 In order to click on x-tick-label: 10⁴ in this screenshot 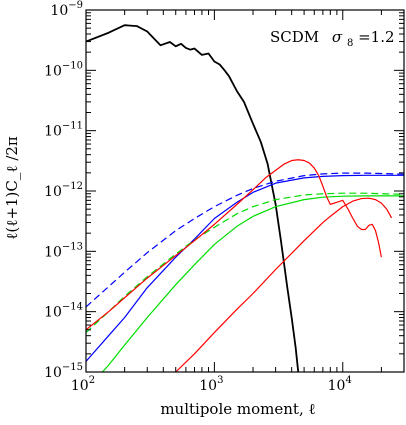, I will do `click(340, 384)`.